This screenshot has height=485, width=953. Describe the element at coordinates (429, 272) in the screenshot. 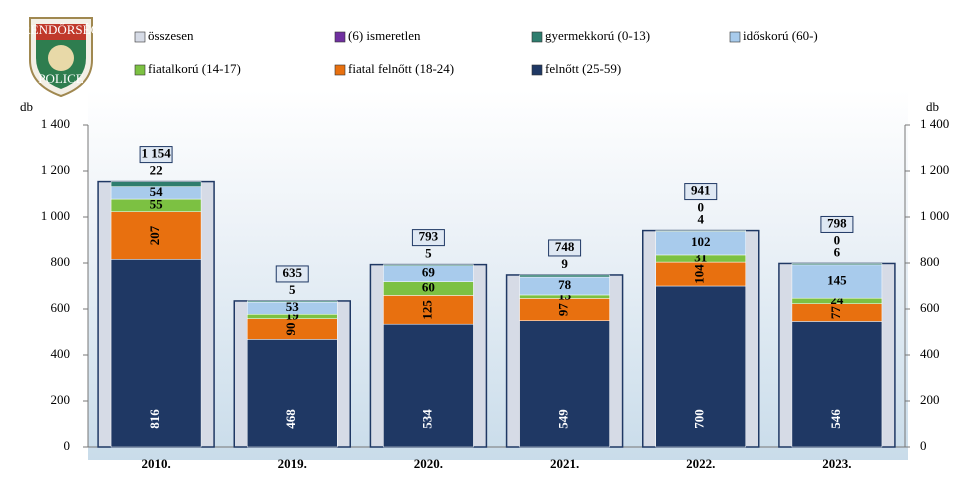

I see `value-label: 69` at that location.